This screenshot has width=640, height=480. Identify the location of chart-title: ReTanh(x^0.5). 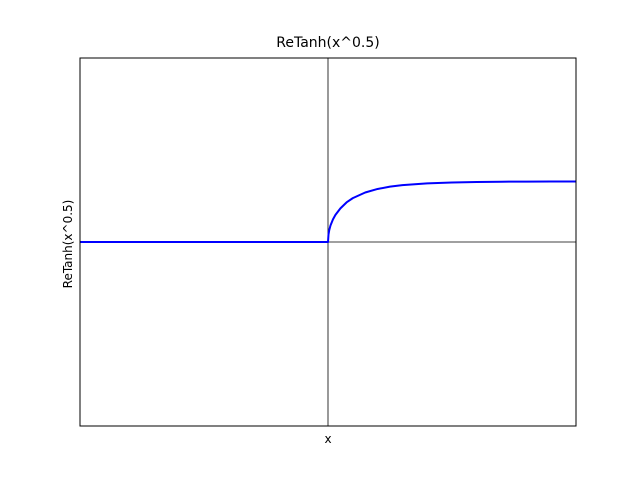
(328, 43).